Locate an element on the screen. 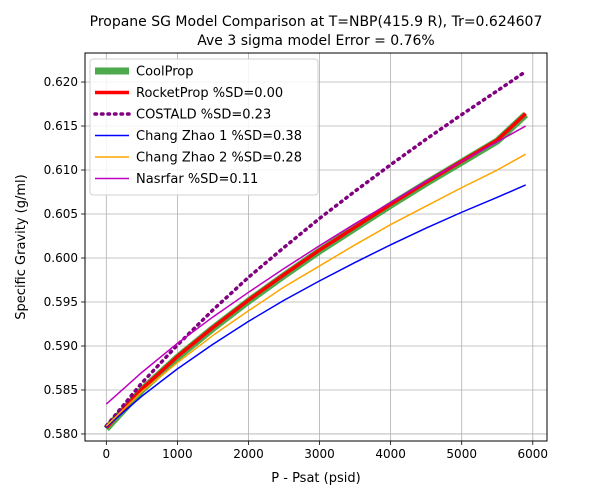 The width and height of the screenshot is (600, 500). legend-box is located at coordinates (204, 127).